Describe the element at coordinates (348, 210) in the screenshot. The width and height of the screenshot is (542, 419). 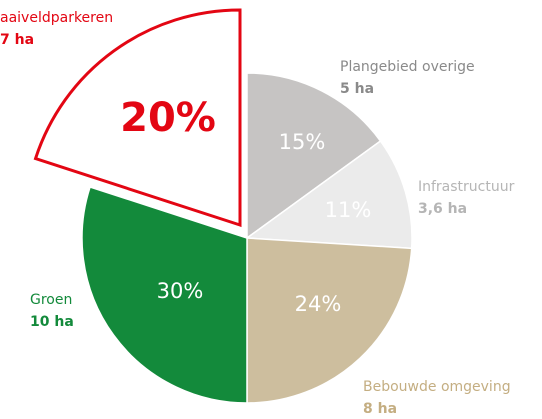
I see `slice-percent: 11%` at that location.